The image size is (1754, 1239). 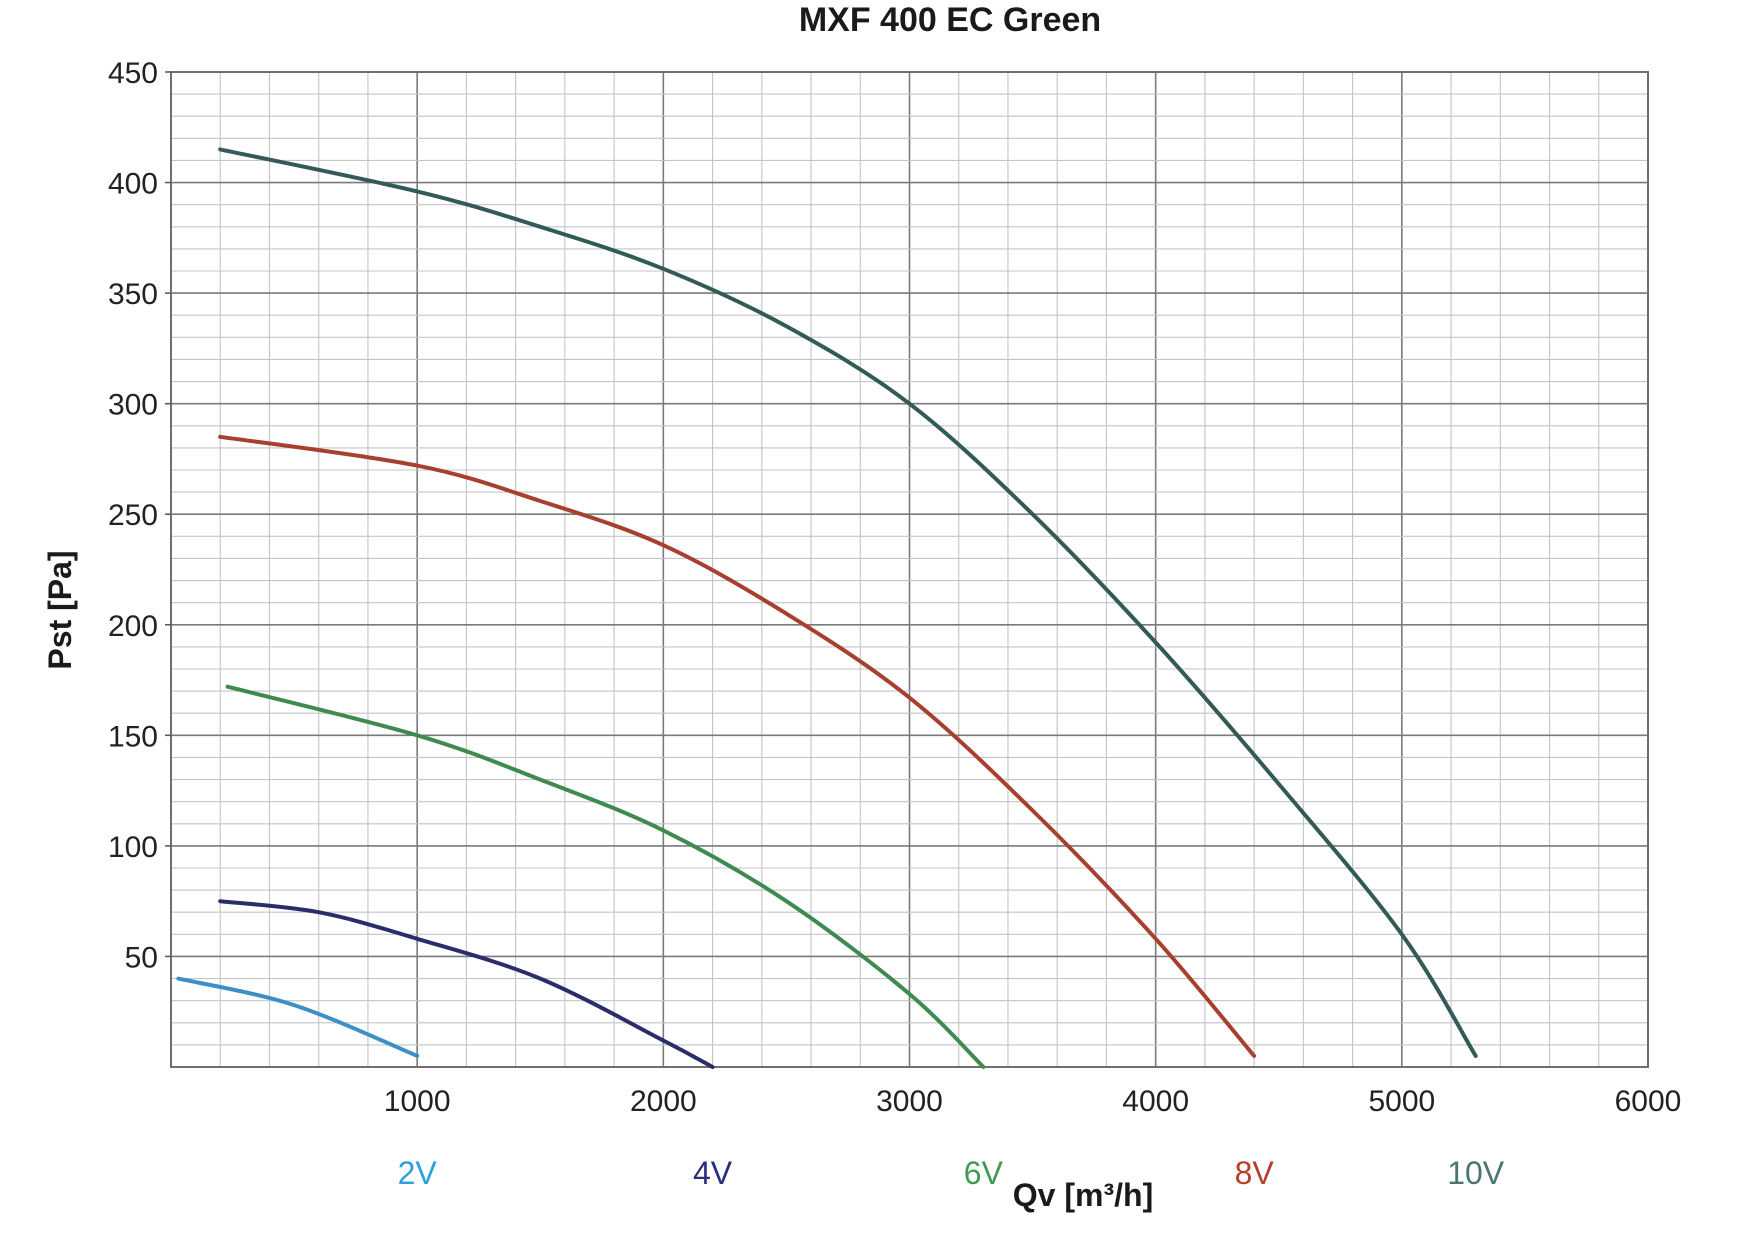 I want to click on y-tick-label: 400, so click(x=133, y=184).